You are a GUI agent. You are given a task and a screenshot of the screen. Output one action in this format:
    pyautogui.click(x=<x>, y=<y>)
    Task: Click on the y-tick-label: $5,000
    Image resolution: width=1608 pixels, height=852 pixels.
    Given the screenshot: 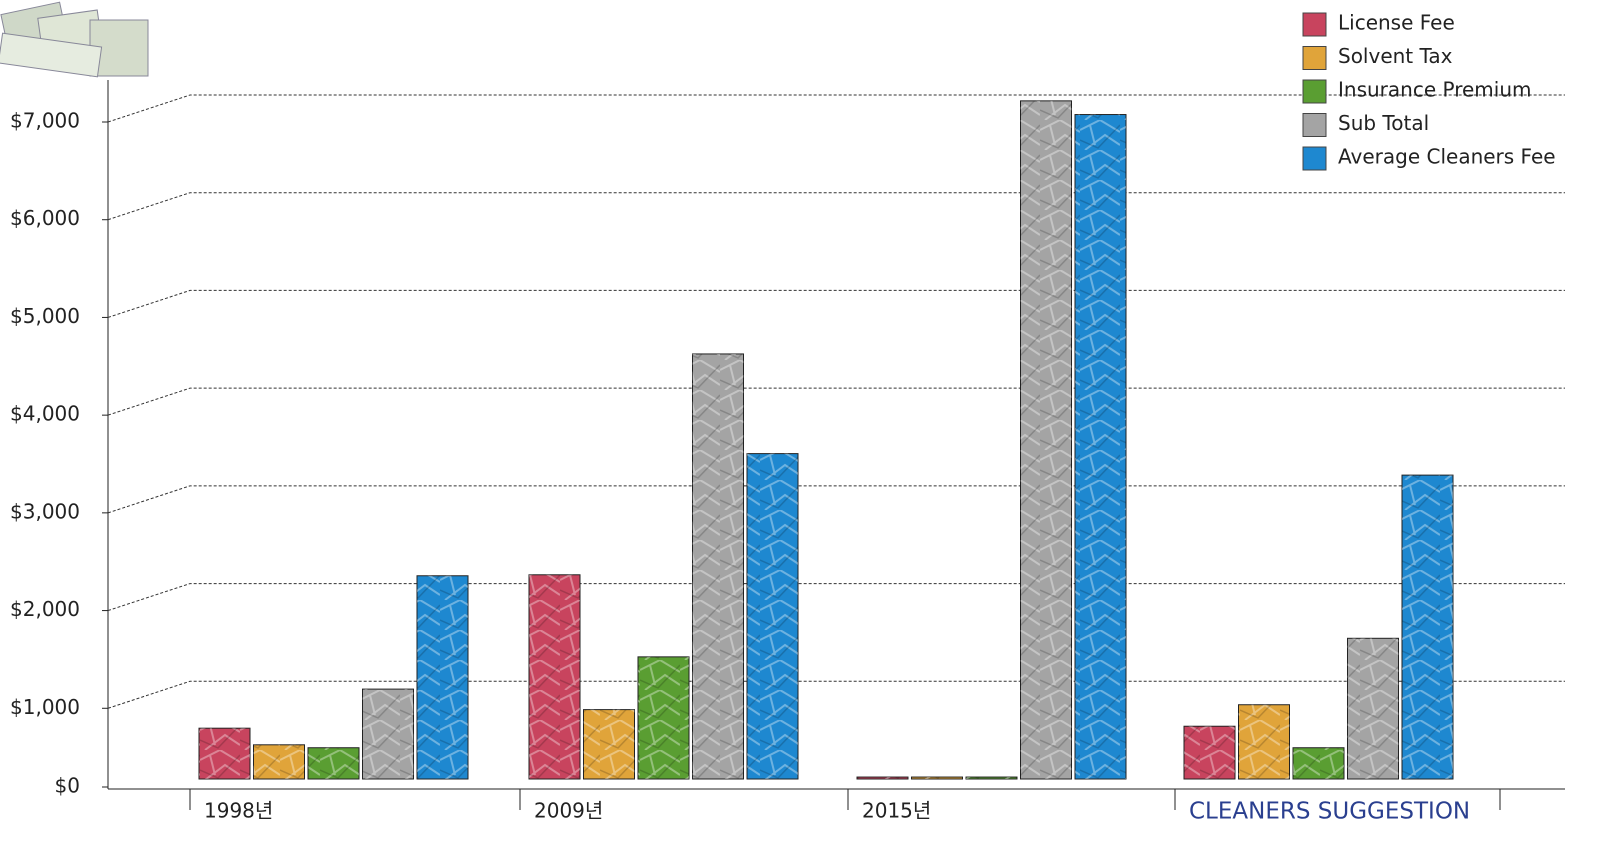 What is the action you would take?
    pyautogui.click(x=45, y=316)
    